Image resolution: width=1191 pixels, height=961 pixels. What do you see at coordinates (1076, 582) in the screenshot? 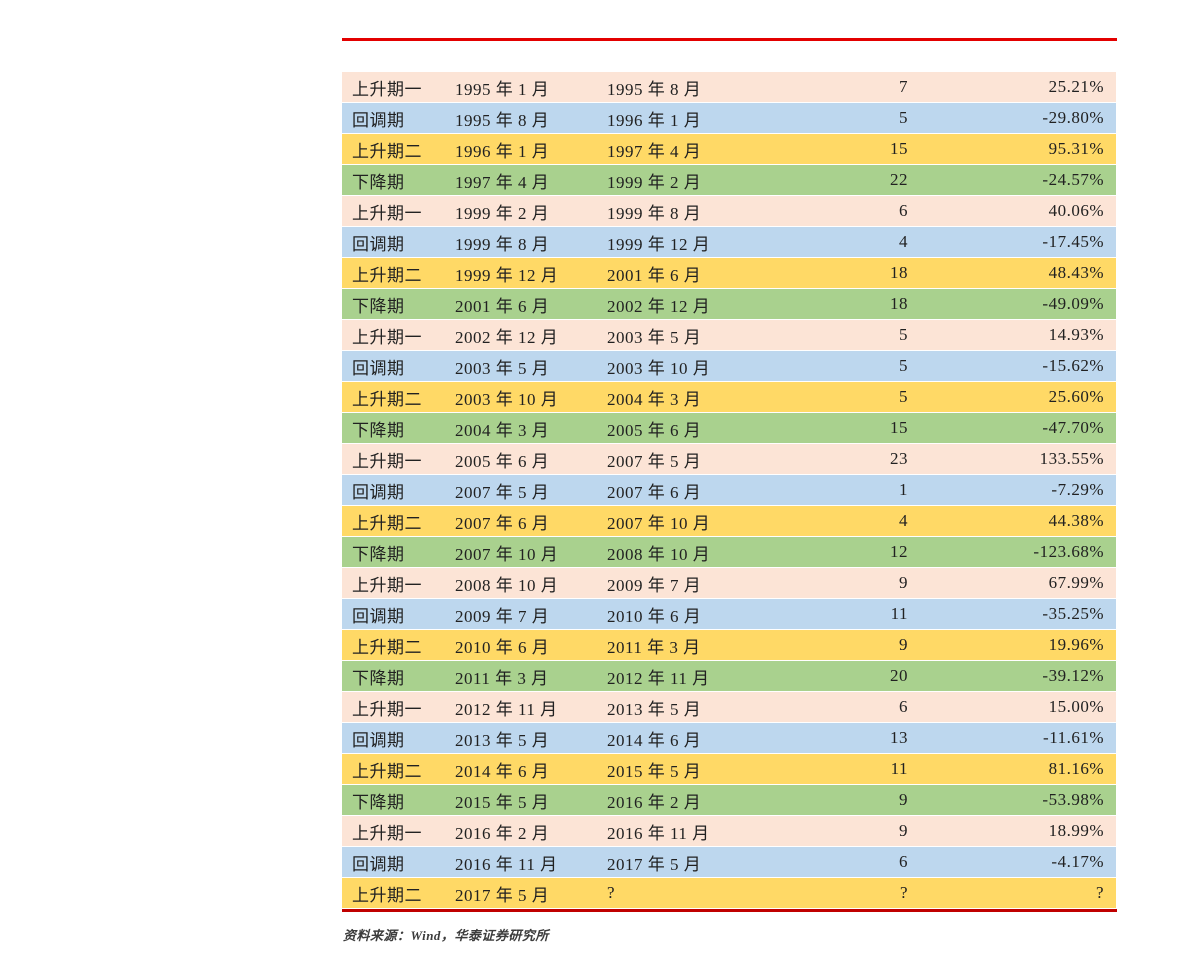
I see `change-cell: 67.99%` at bounding box center [1076, 582].